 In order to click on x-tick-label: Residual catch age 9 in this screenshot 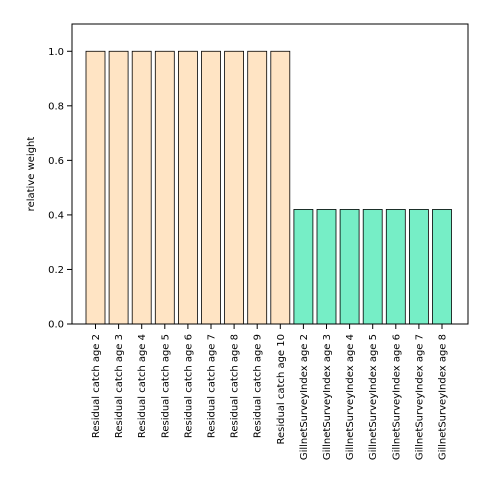, I will do `click(258, 386)`.